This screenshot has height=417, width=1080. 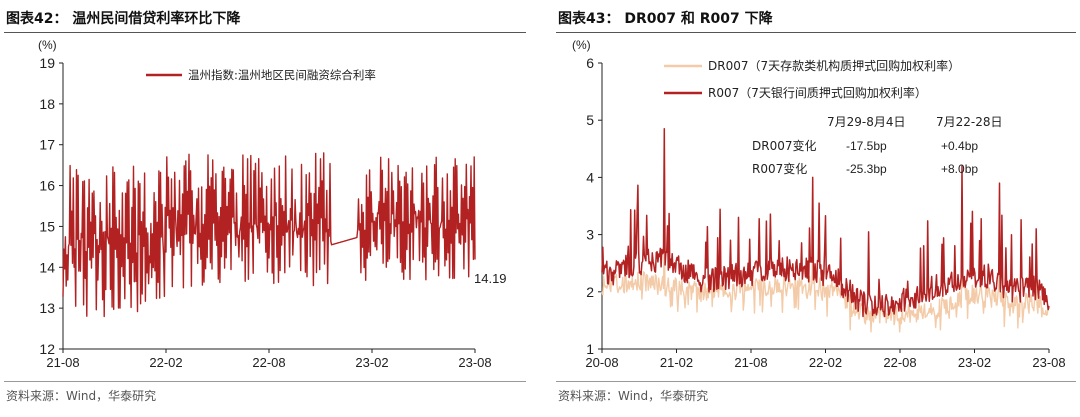 I want to click on figure-title: 图表43： DR007 和 R007 下降, so click(x=665, y=19).